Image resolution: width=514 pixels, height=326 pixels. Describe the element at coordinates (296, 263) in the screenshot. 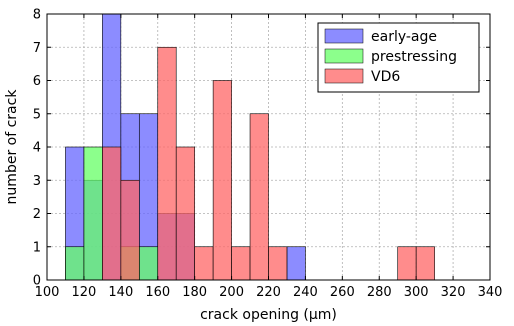

I see `bar-early-age` at that location.